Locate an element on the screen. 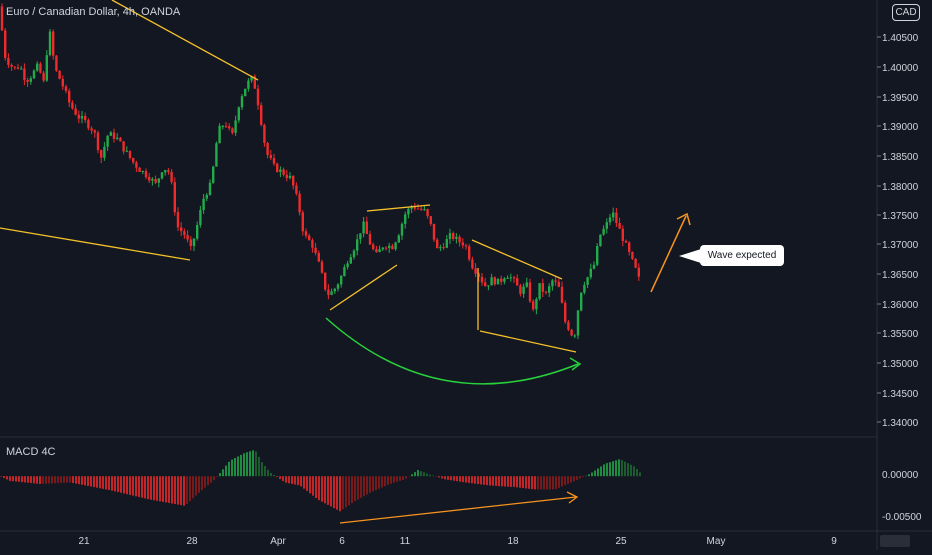  trendline-wedge-bottom is located at coordinates (528, 341).